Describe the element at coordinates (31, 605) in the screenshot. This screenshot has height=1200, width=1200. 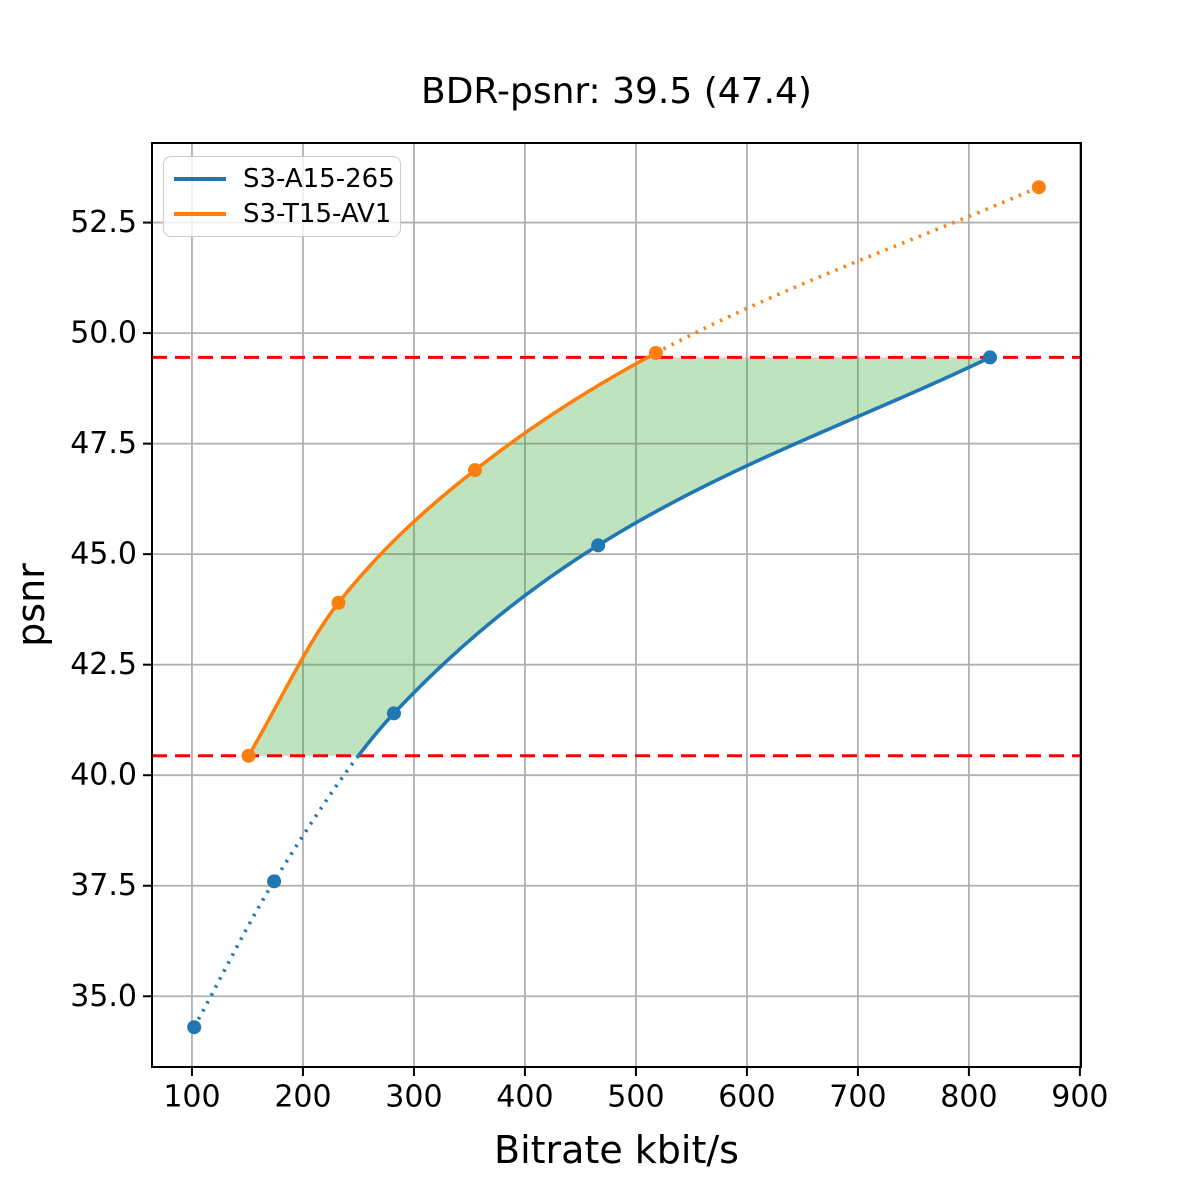
I see `y-axis-label: psnr` at that location.